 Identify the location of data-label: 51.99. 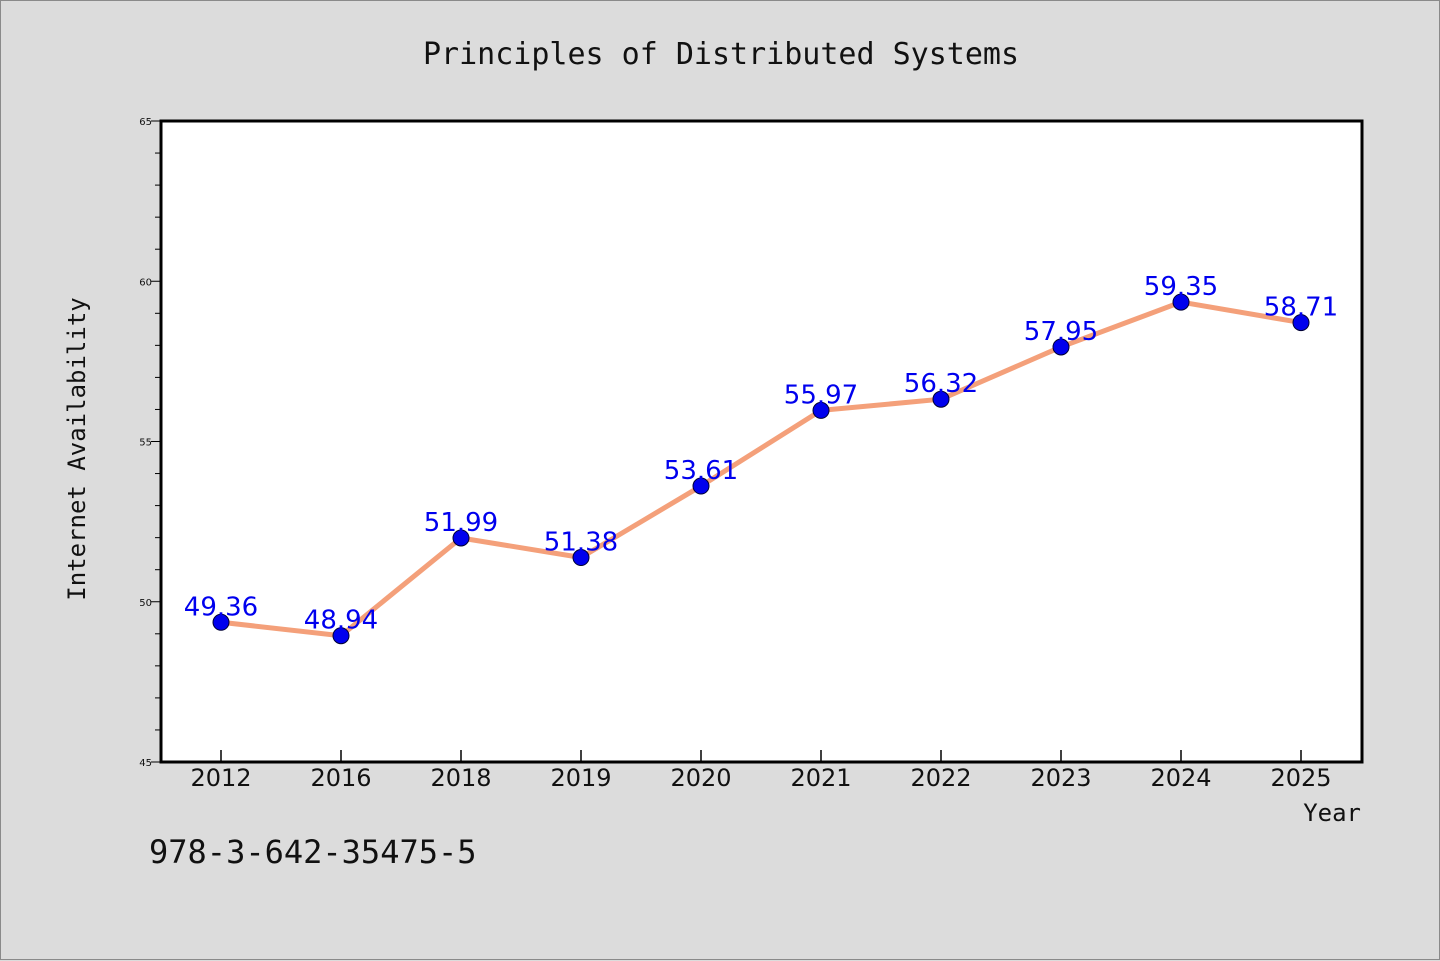
(461, 523).